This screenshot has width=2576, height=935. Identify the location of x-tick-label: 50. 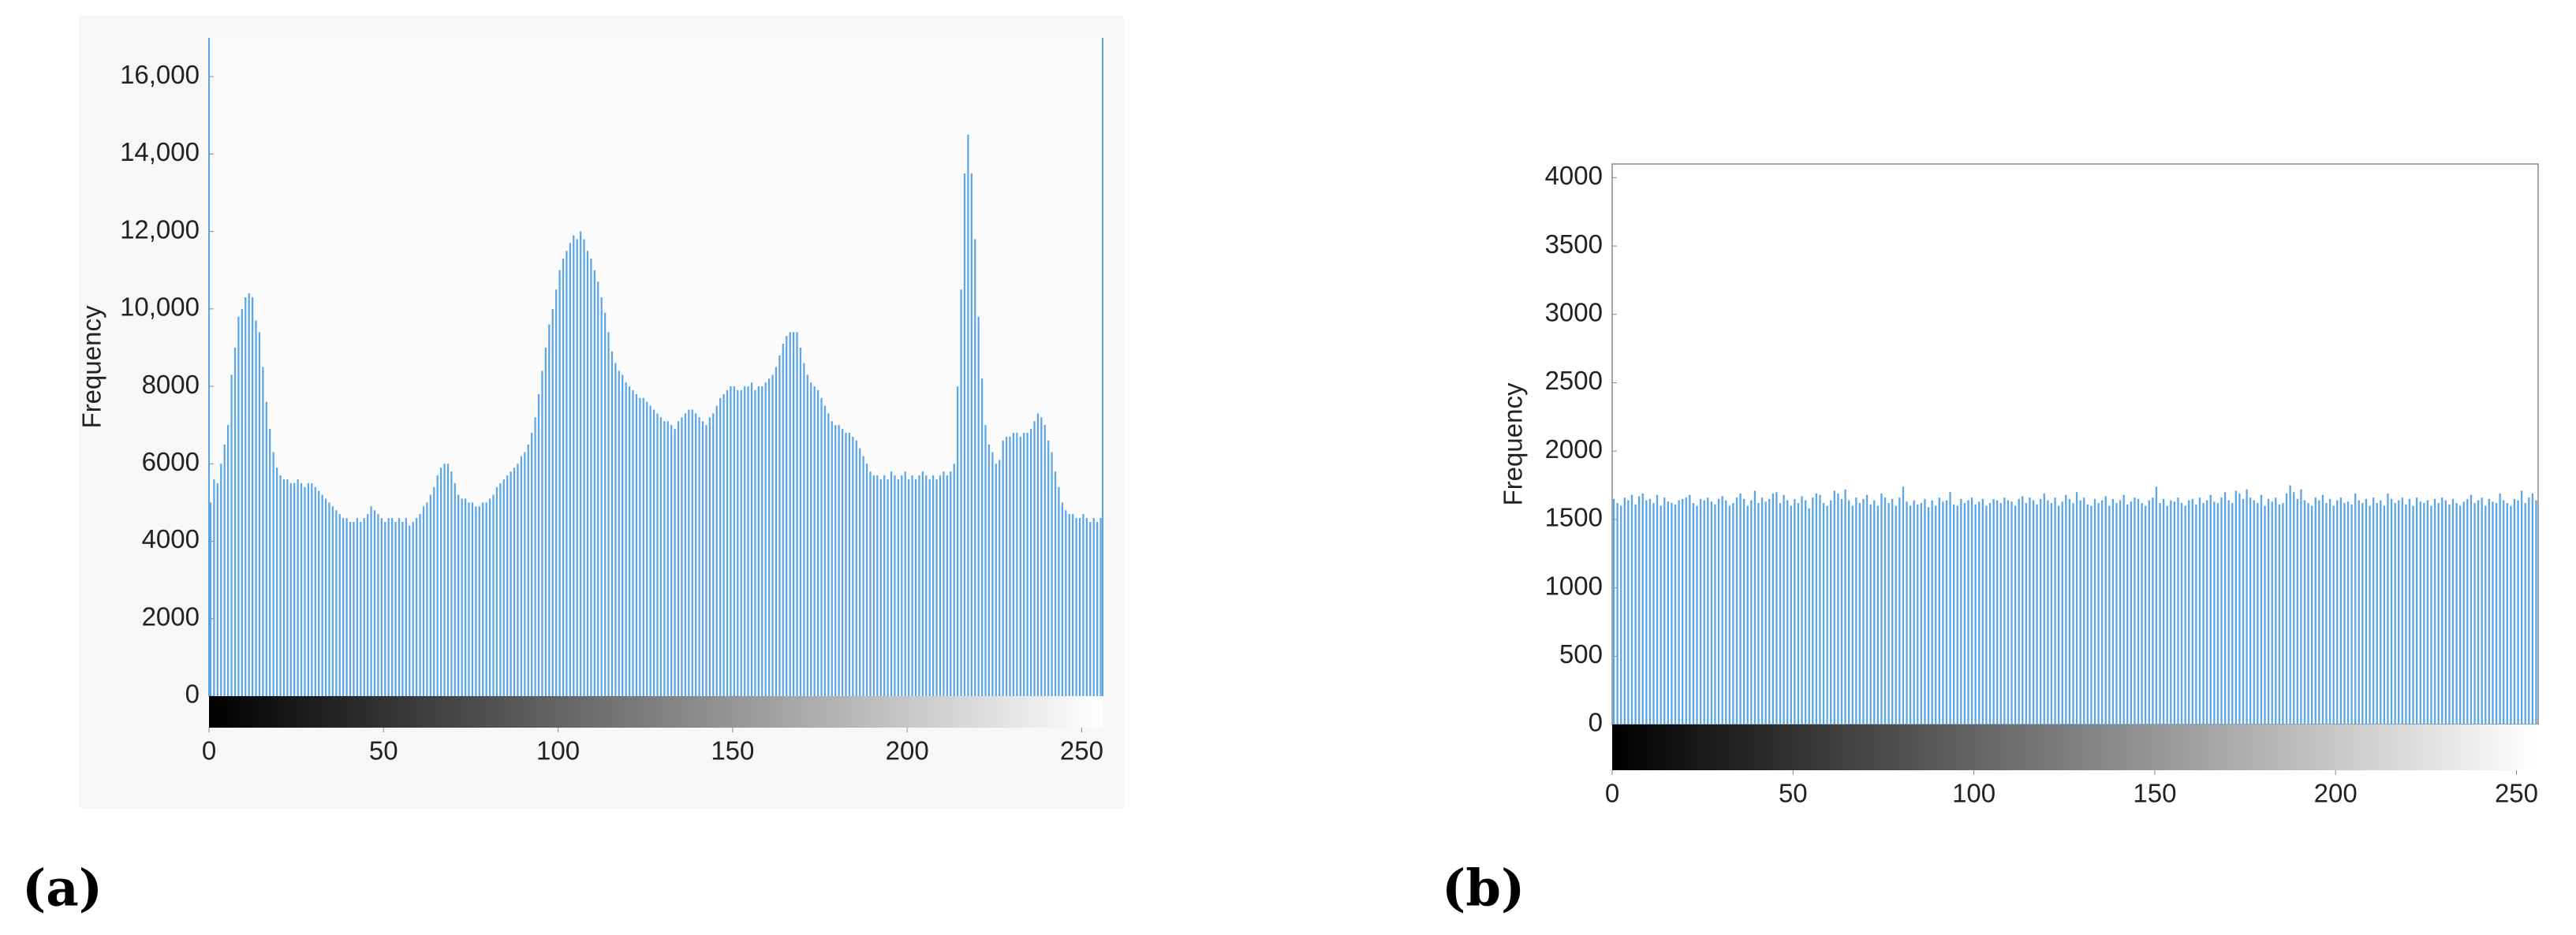
(1793, 794).